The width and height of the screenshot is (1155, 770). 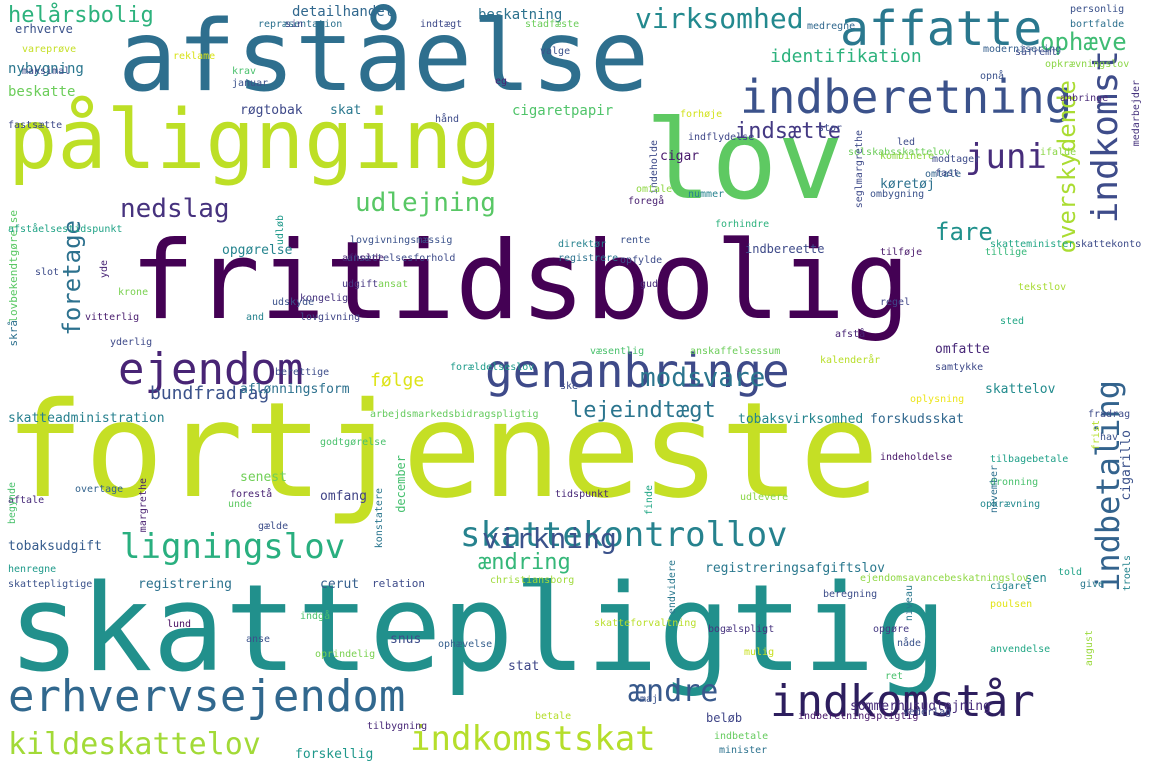 I want to click on word-affatte: affatte, so click(x=941, y=29).